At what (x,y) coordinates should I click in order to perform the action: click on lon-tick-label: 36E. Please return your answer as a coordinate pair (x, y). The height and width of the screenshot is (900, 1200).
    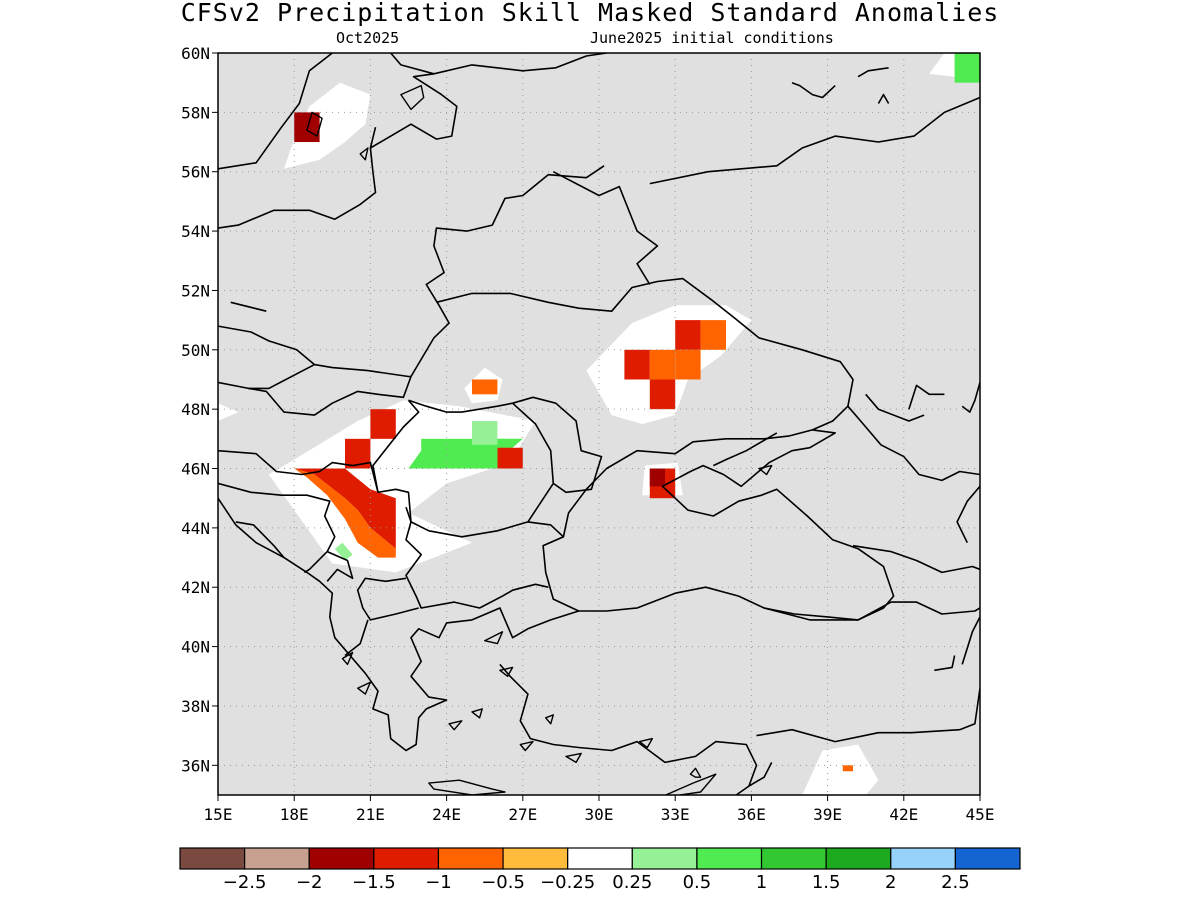
    Looking at the image, I should click on (751, 814).